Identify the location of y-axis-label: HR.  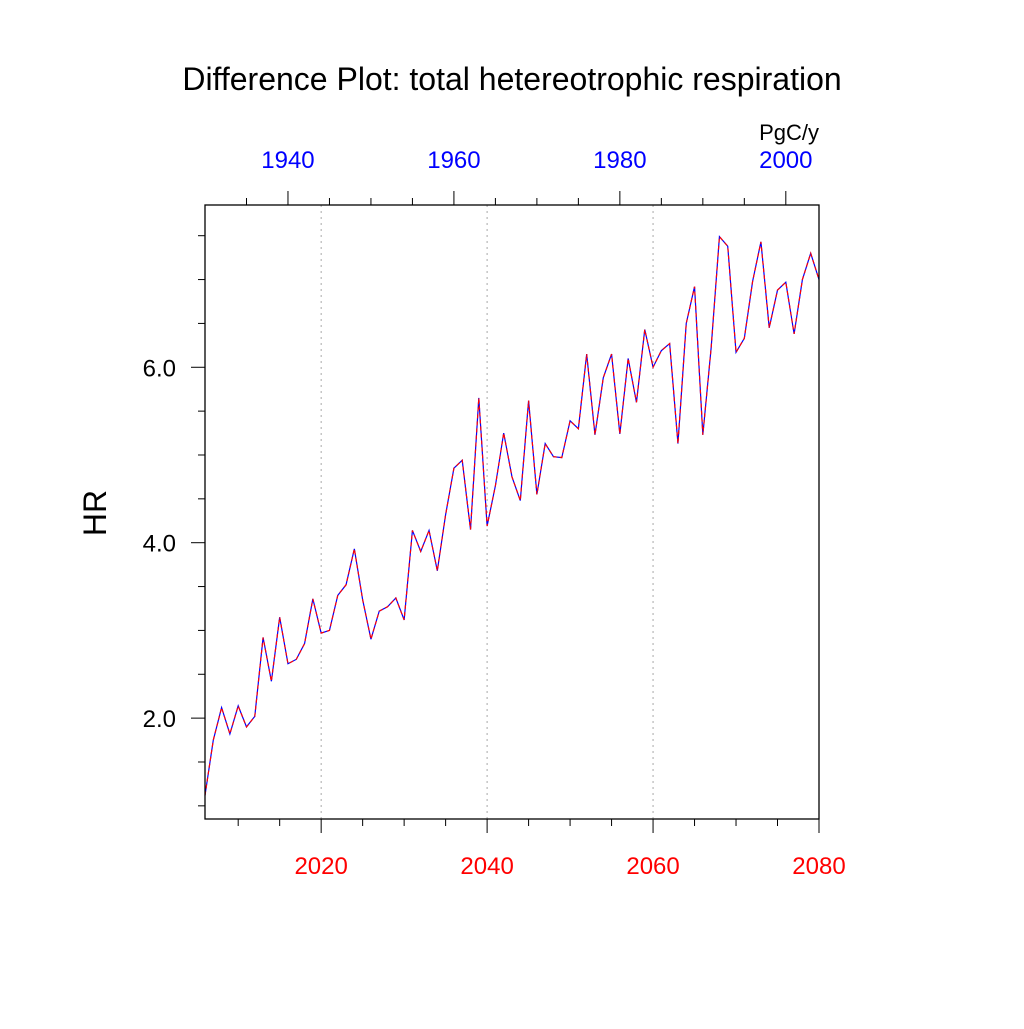
(95, 513).